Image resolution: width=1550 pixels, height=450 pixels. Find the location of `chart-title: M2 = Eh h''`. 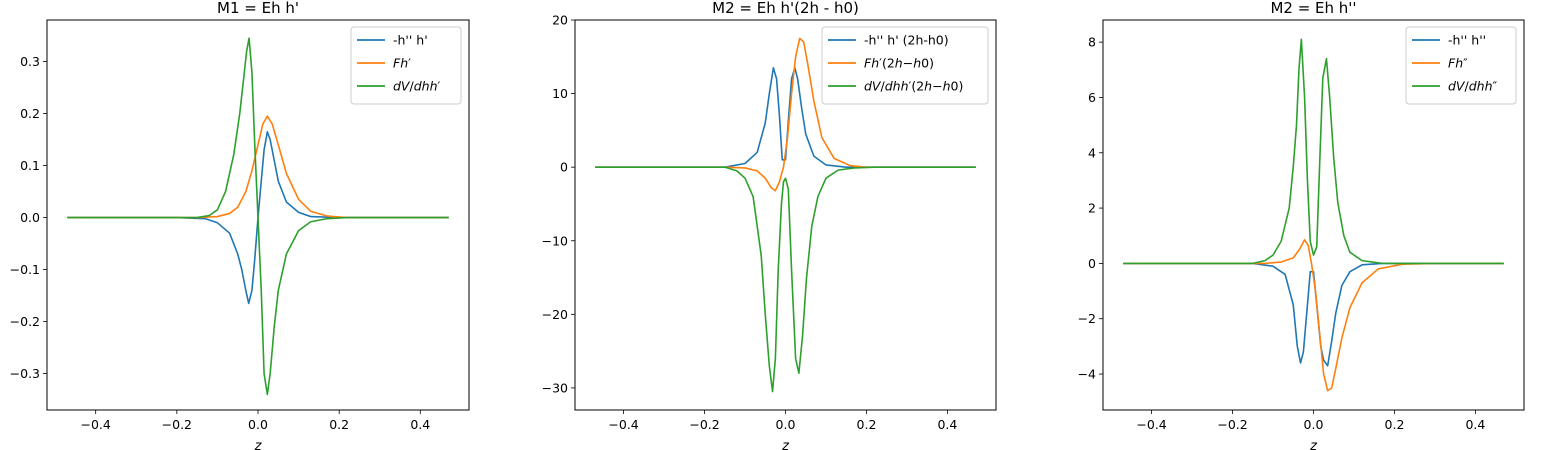

chart-title: M2 = Eh h'' is located at coordinates (1313, 8).